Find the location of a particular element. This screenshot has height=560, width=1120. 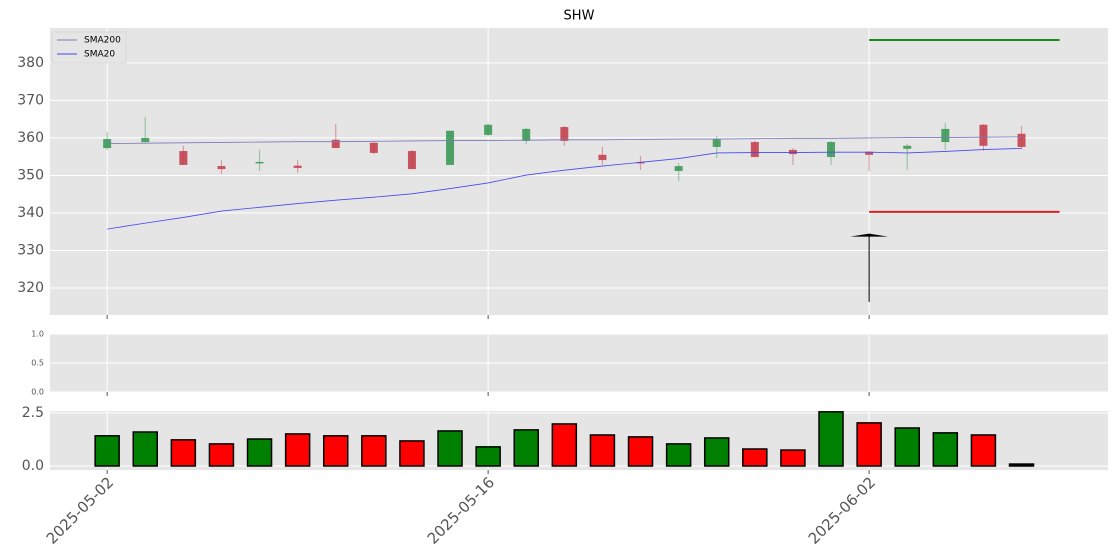

y-tick-label: 360 is located at coordinates (30, 138).